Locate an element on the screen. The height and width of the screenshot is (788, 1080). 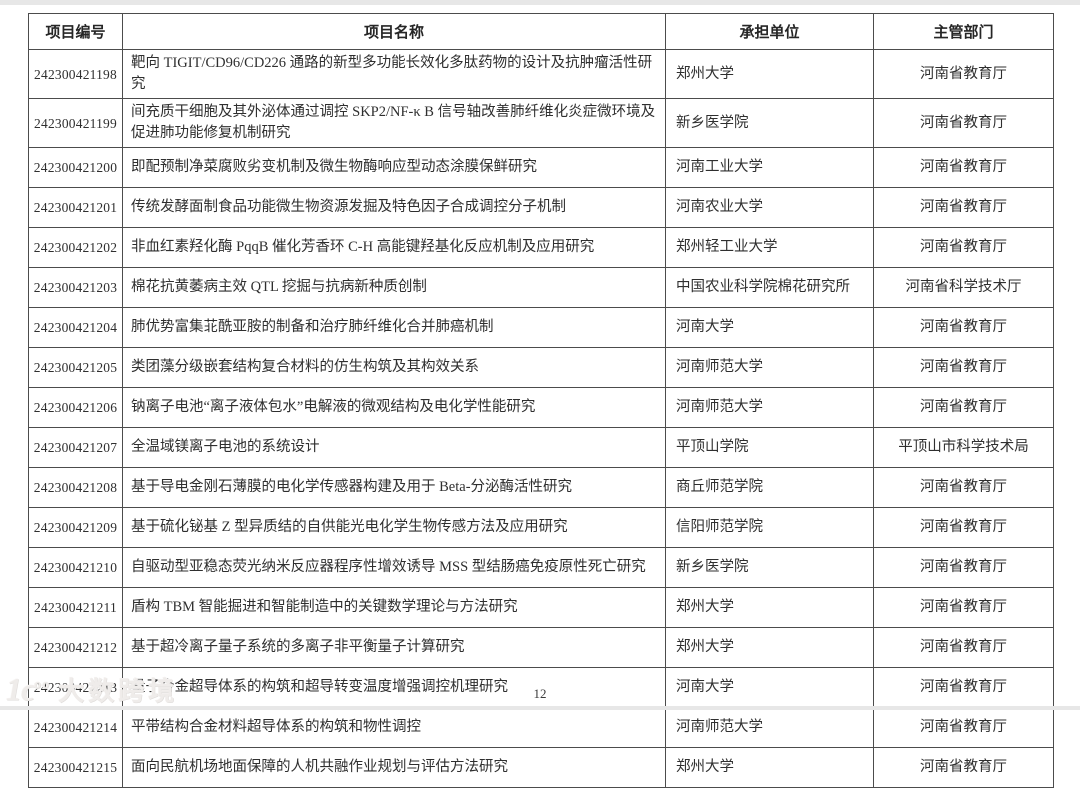
cell-project-id: 242300421205 is located at coordinates (75, 367).